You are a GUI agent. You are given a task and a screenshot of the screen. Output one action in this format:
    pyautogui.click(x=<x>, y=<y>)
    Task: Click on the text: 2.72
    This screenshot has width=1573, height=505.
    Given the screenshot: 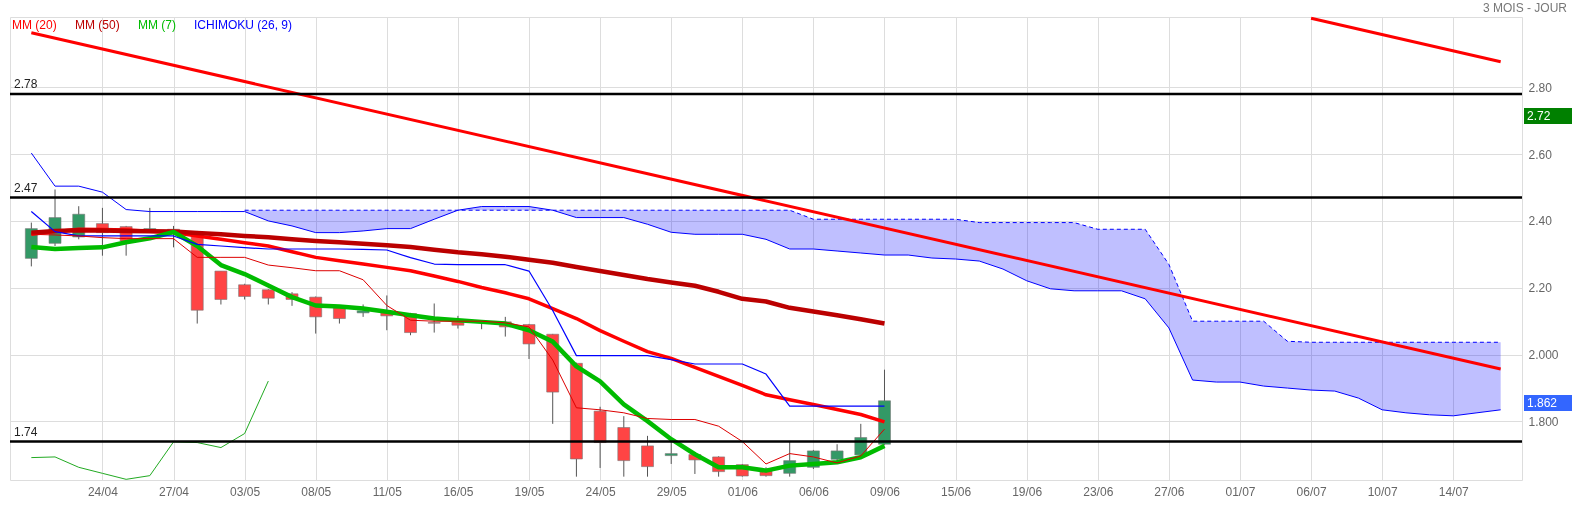 What is the action you would take?
    pyautogui.click(x=1539, y=116)
    